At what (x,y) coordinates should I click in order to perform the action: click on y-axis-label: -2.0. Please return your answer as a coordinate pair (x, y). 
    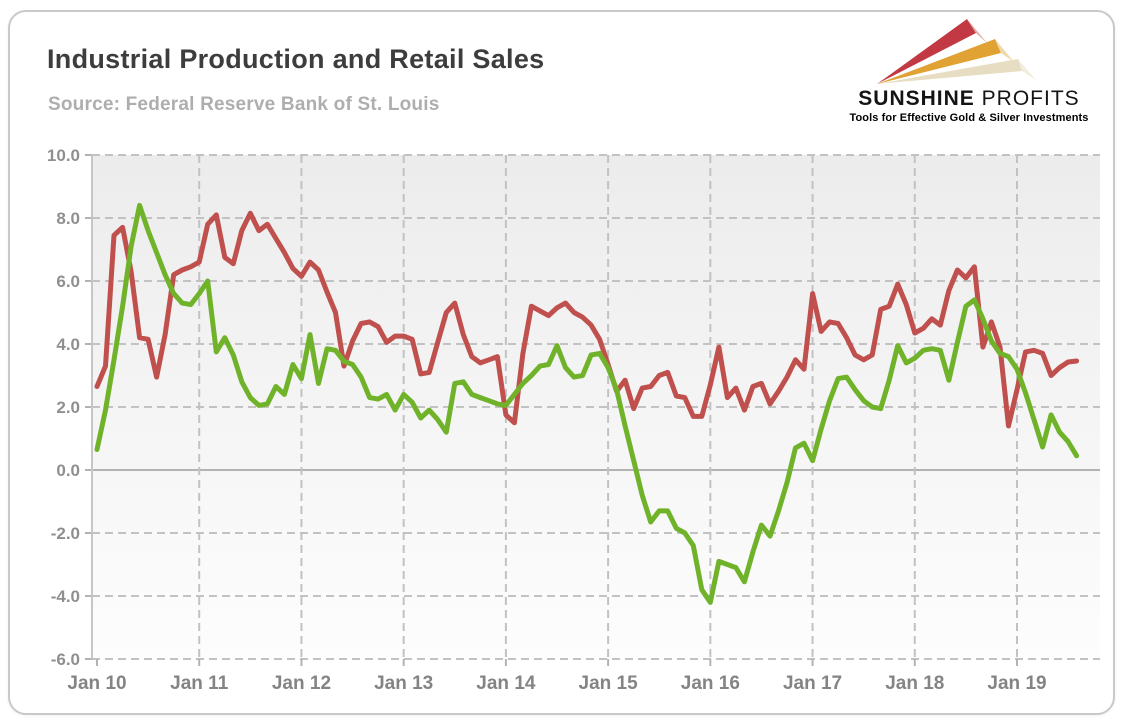
    Looking at the image, I should click on (65, 533).